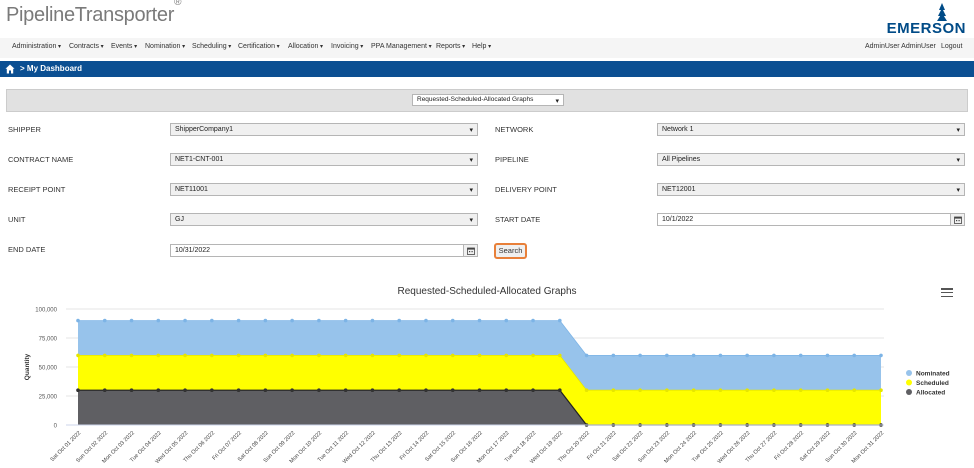  What do you see at coordinates (900, 46) in the screenshot?
I see `user-name-link: AdminUser AdminUser` at bounding box center [900, 46].